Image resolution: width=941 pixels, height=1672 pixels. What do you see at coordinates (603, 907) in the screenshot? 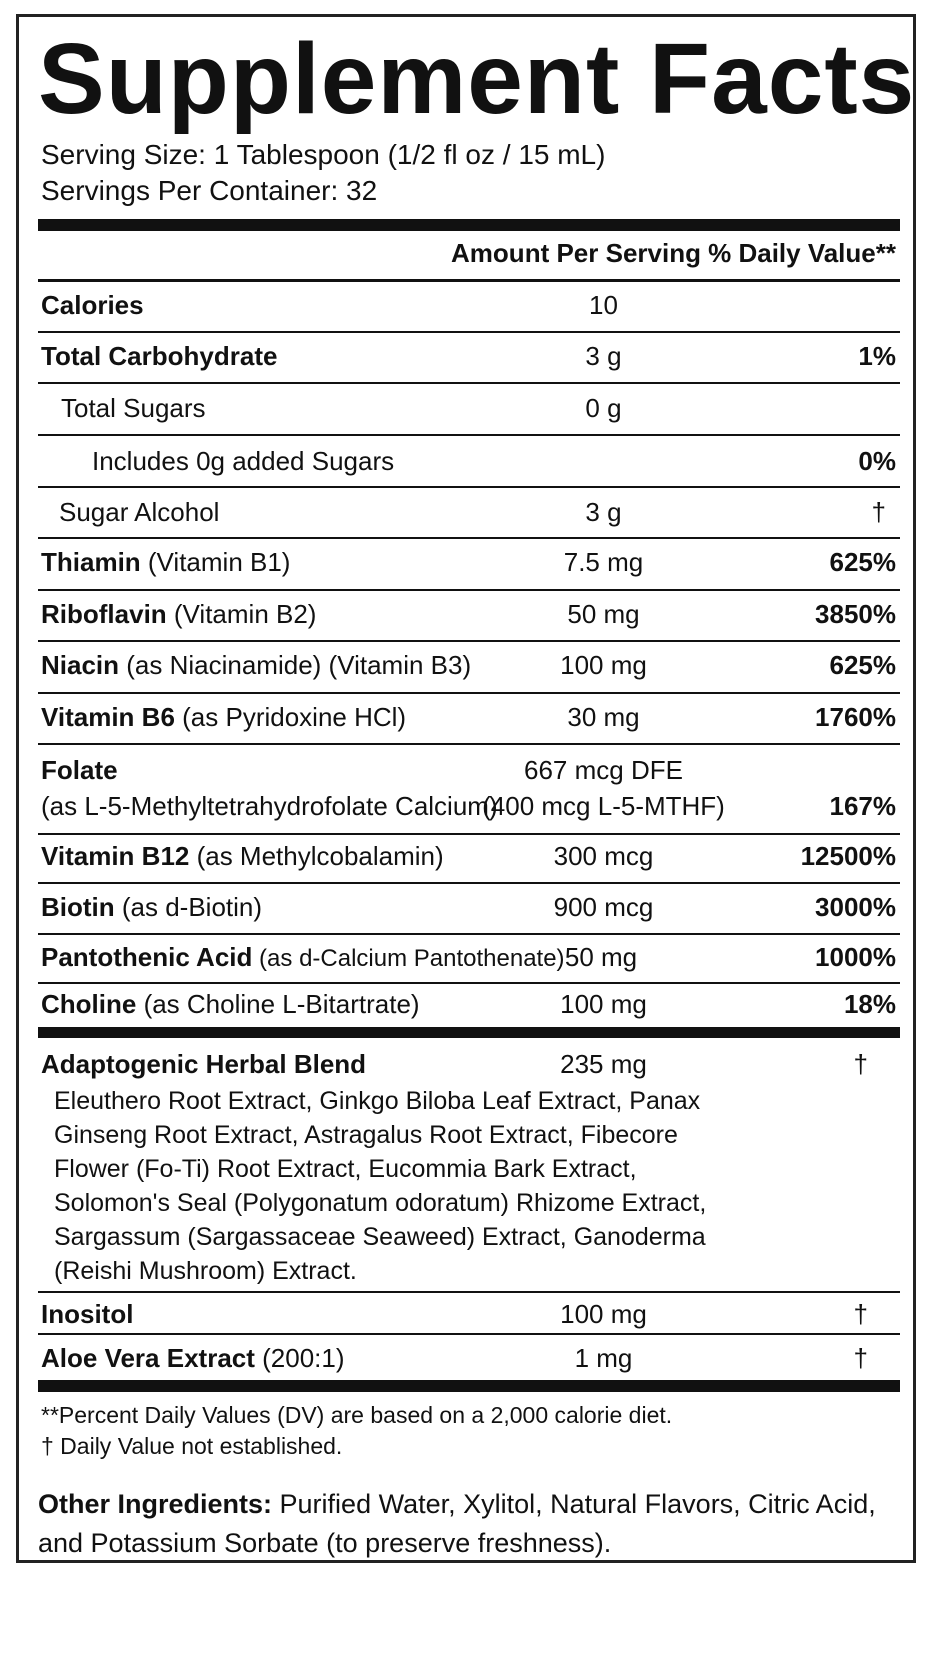
I see `nutrient-amount: 900 mcg` at bounding box center [603, 907].